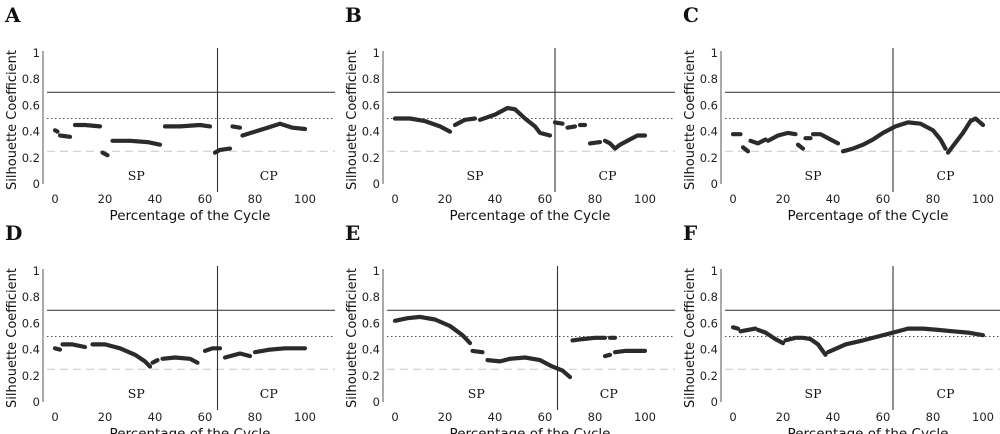 This screenshot has height=434, width=1000. Describe the element at coordinates (352, 233) in the screenshot. I see `panel-letter: E` at that location.